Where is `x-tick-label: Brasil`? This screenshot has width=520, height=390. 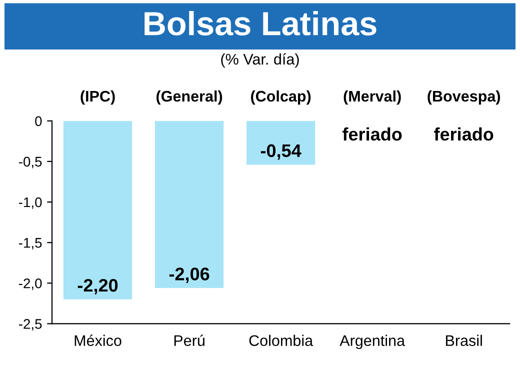 x-tick-label: Brasil is located at coordinates (464, 340).